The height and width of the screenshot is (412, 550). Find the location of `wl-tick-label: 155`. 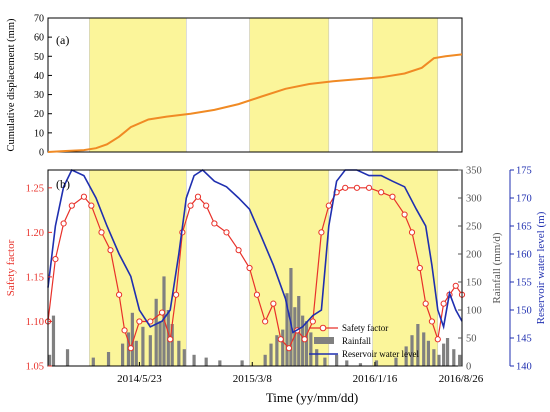

wl-tick-label: 155 is located at coordinates (524, 283).